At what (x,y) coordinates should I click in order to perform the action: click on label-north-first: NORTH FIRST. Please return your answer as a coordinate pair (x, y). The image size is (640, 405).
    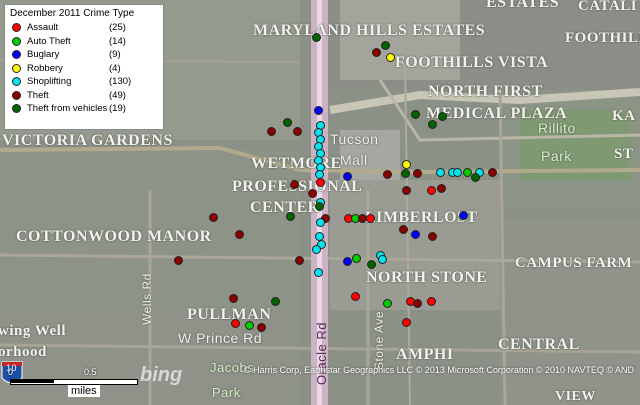
    Looking at the image, I should click on (485, 91).